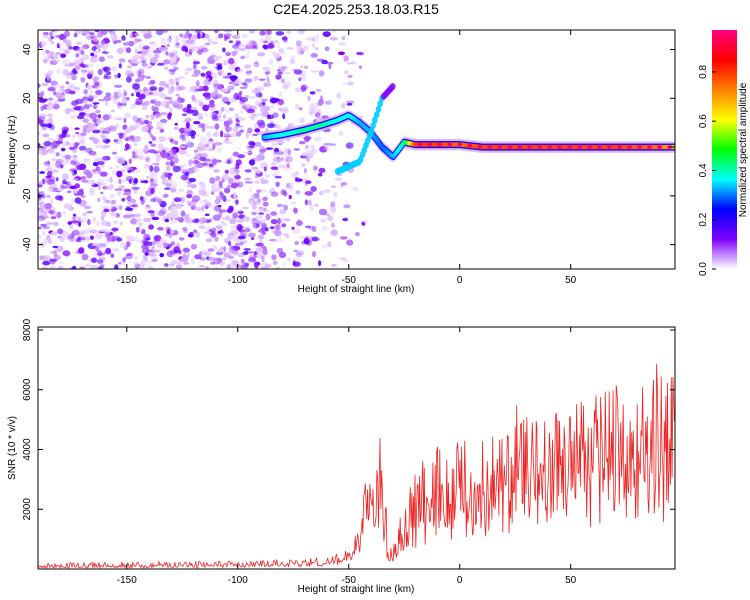 The height and width of the screenshot is (600, 750). Describe the element at coordinates (27, 147) in the screenshot. I see `heatmap-y-tick-label: 0` at that location.